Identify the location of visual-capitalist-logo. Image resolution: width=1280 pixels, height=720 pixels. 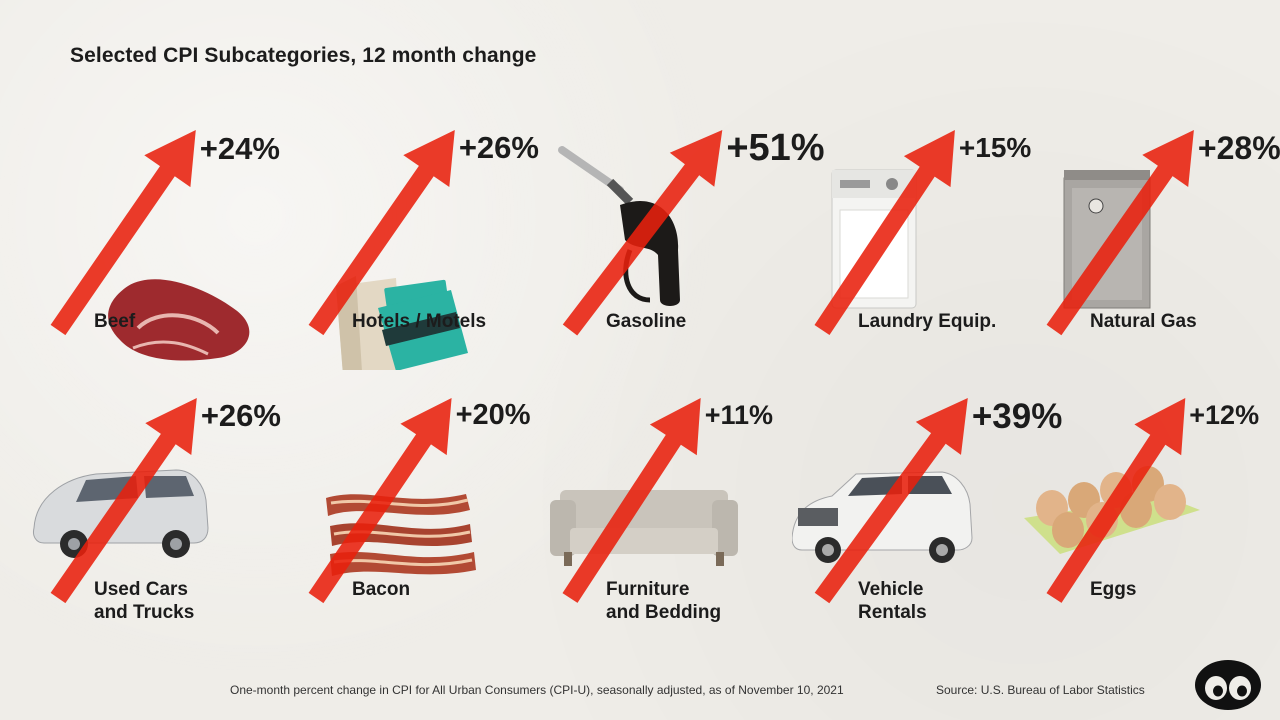
(1228, 685).